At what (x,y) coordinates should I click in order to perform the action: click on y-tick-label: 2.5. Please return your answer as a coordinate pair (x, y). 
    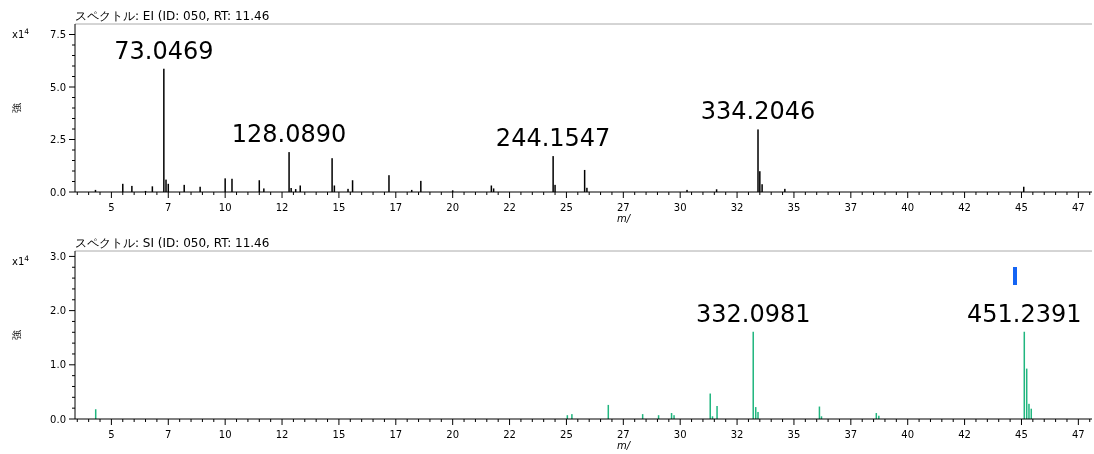
    Looking at the image, I should click on (58, 139).